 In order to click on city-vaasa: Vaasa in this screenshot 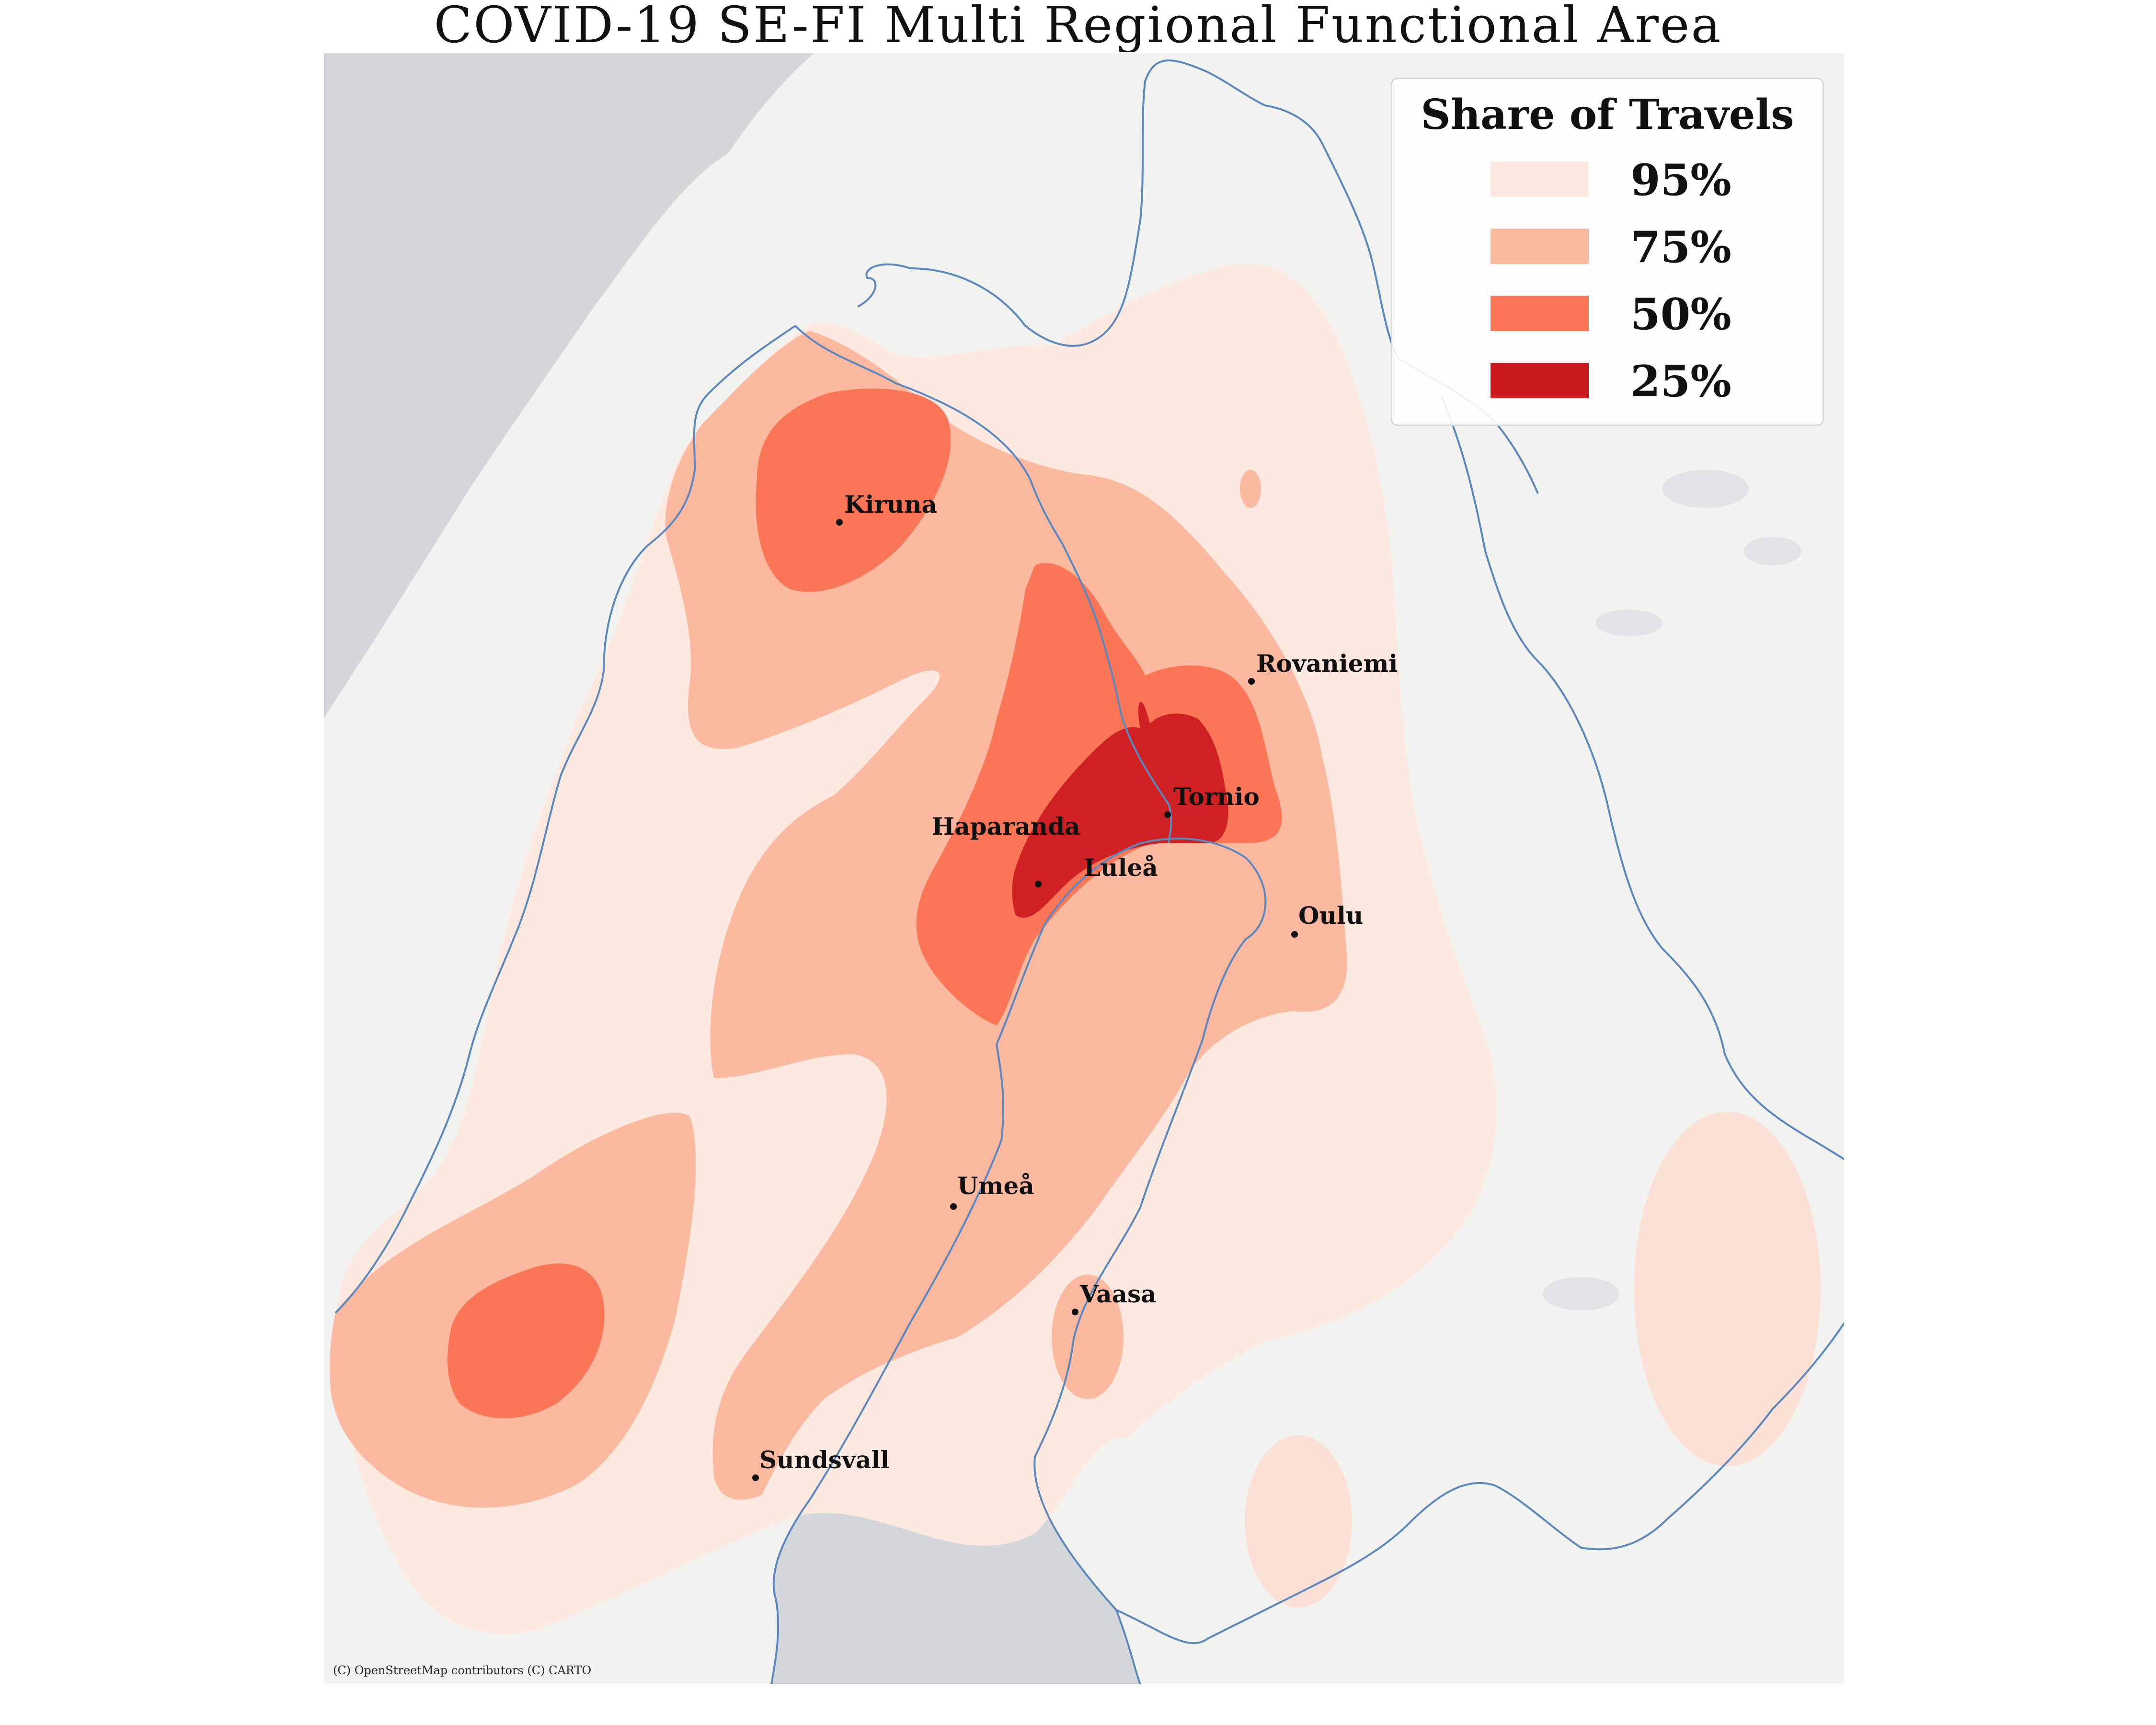, I will do `click(1114, 1297)`.